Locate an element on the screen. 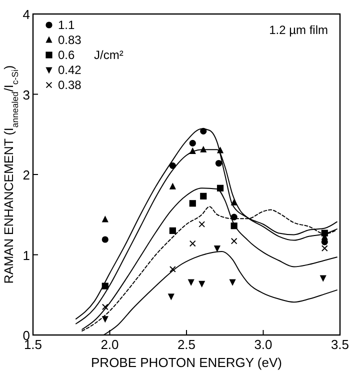  x-tick-label: 3.0 is located at coordinates (263, 344).